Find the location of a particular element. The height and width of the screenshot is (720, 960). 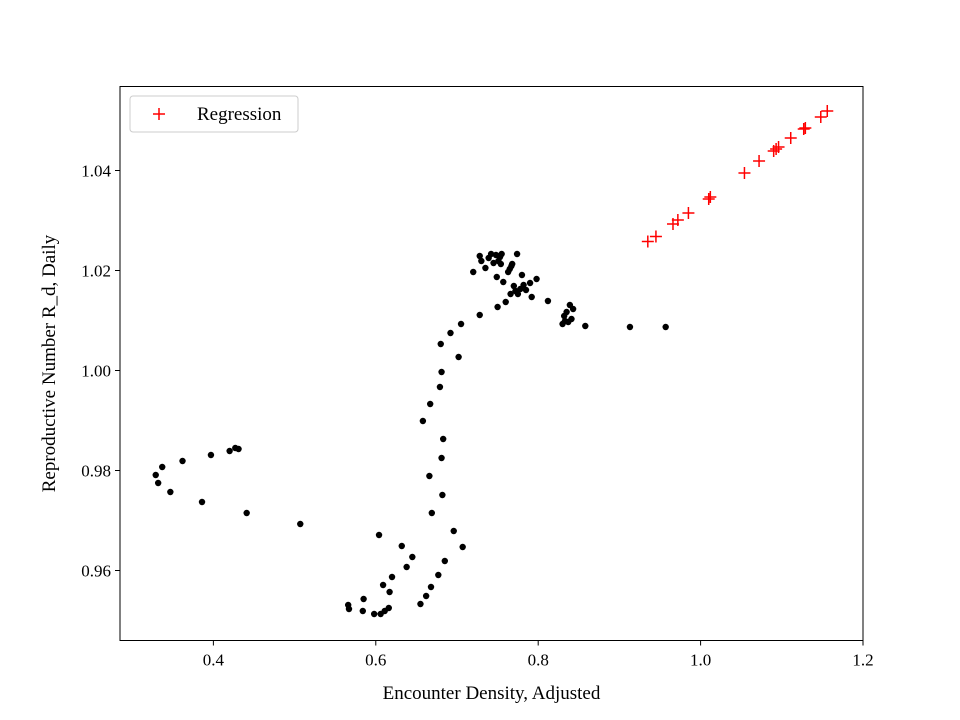

x-tick-label: 0.6 is located at coordinates (375, 660).